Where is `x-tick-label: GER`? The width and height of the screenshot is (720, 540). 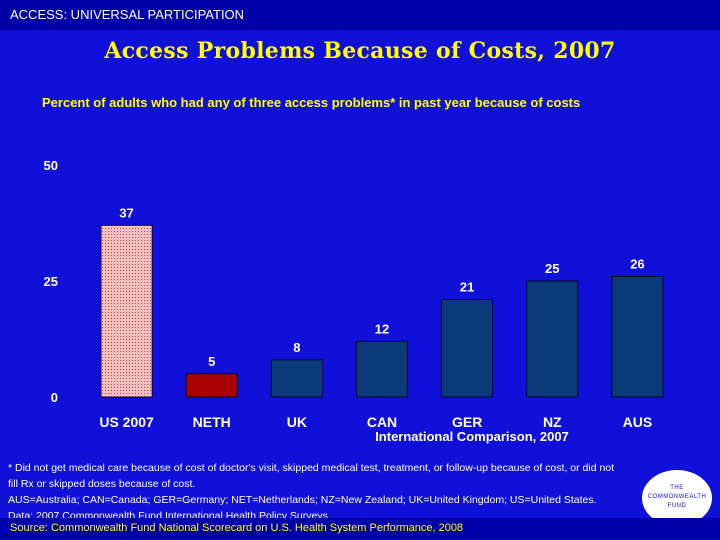
x-tick-label: GER is located at coordinates (467, 422).